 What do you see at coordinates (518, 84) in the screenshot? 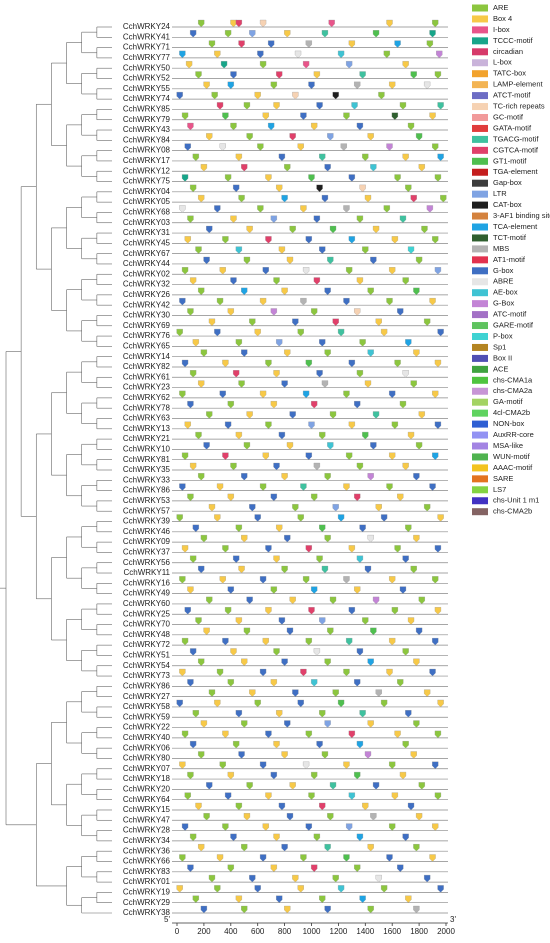
I see `legend-label: LAMP-element` at bounding box center [518, 84].